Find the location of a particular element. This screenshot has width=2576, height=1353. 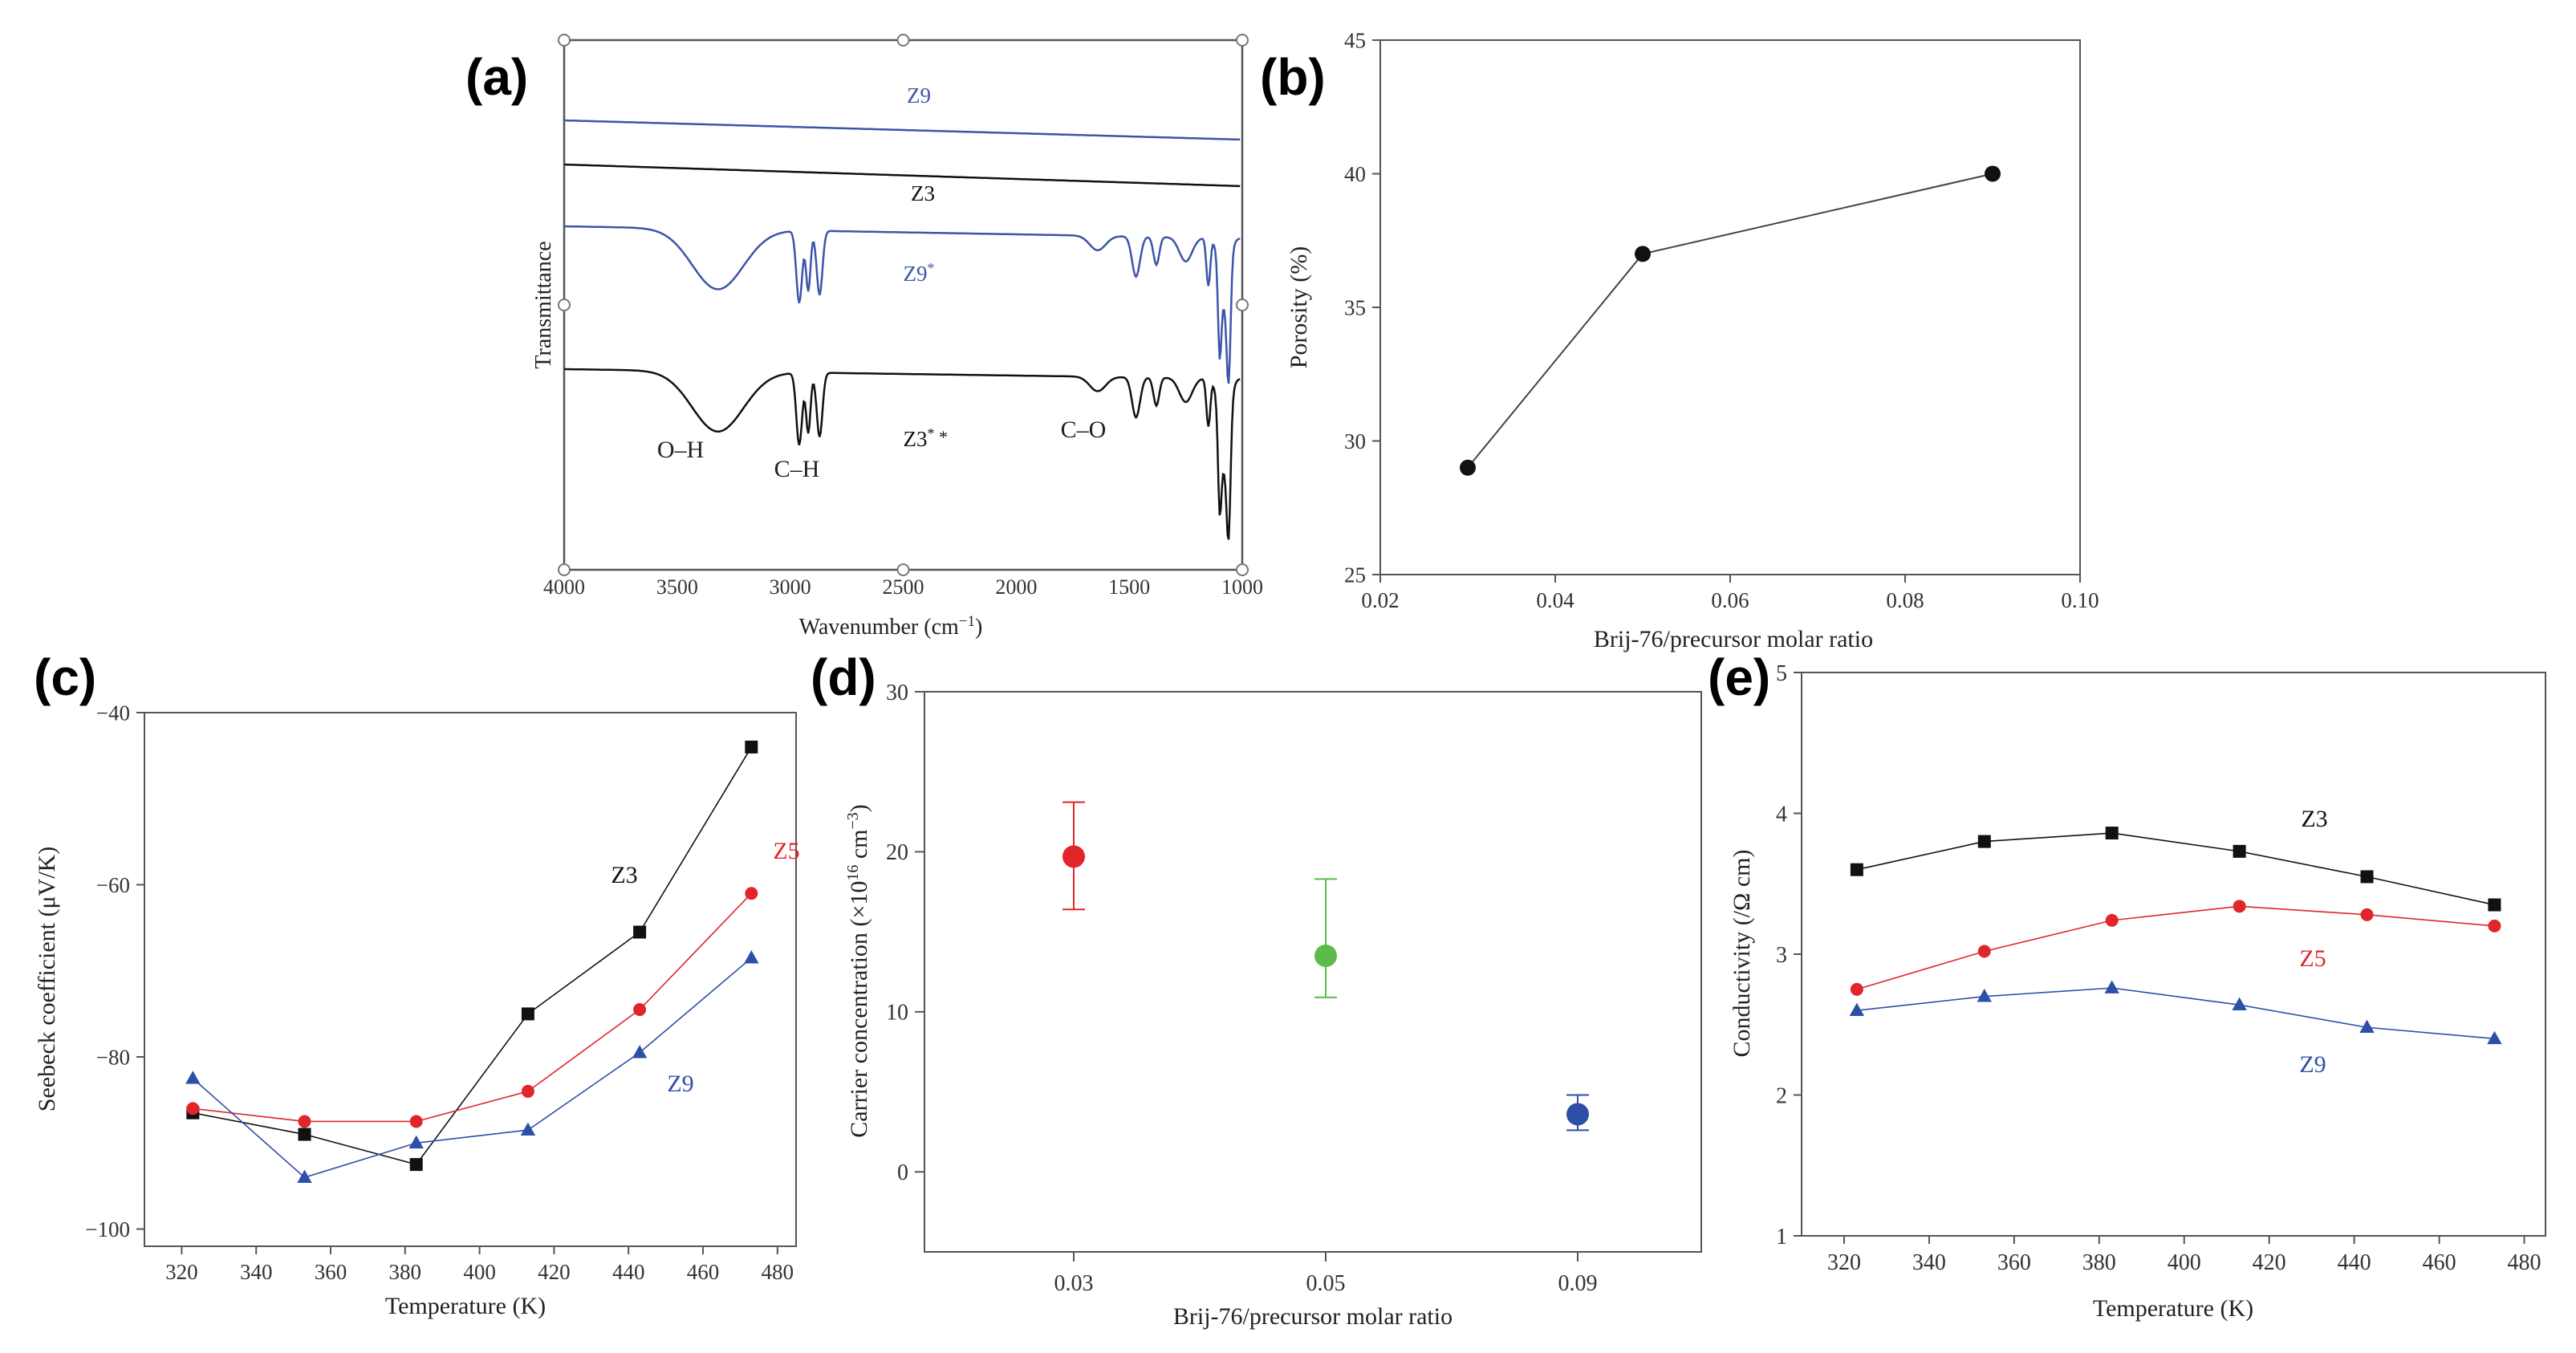

spectrum-z9 is located at coordinates (902, 130).